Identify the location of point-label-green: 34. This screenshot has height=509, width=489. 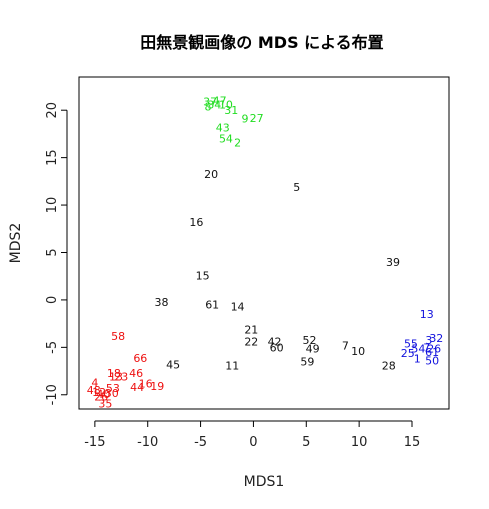
(214, 105).